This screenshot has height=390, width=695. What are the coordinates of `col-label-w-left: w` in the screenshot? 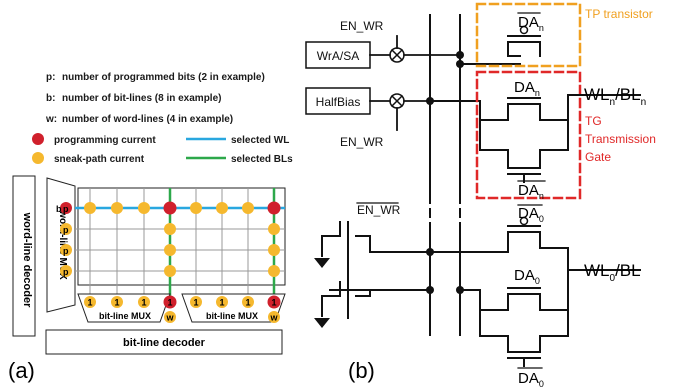 It's located at (169, 318).